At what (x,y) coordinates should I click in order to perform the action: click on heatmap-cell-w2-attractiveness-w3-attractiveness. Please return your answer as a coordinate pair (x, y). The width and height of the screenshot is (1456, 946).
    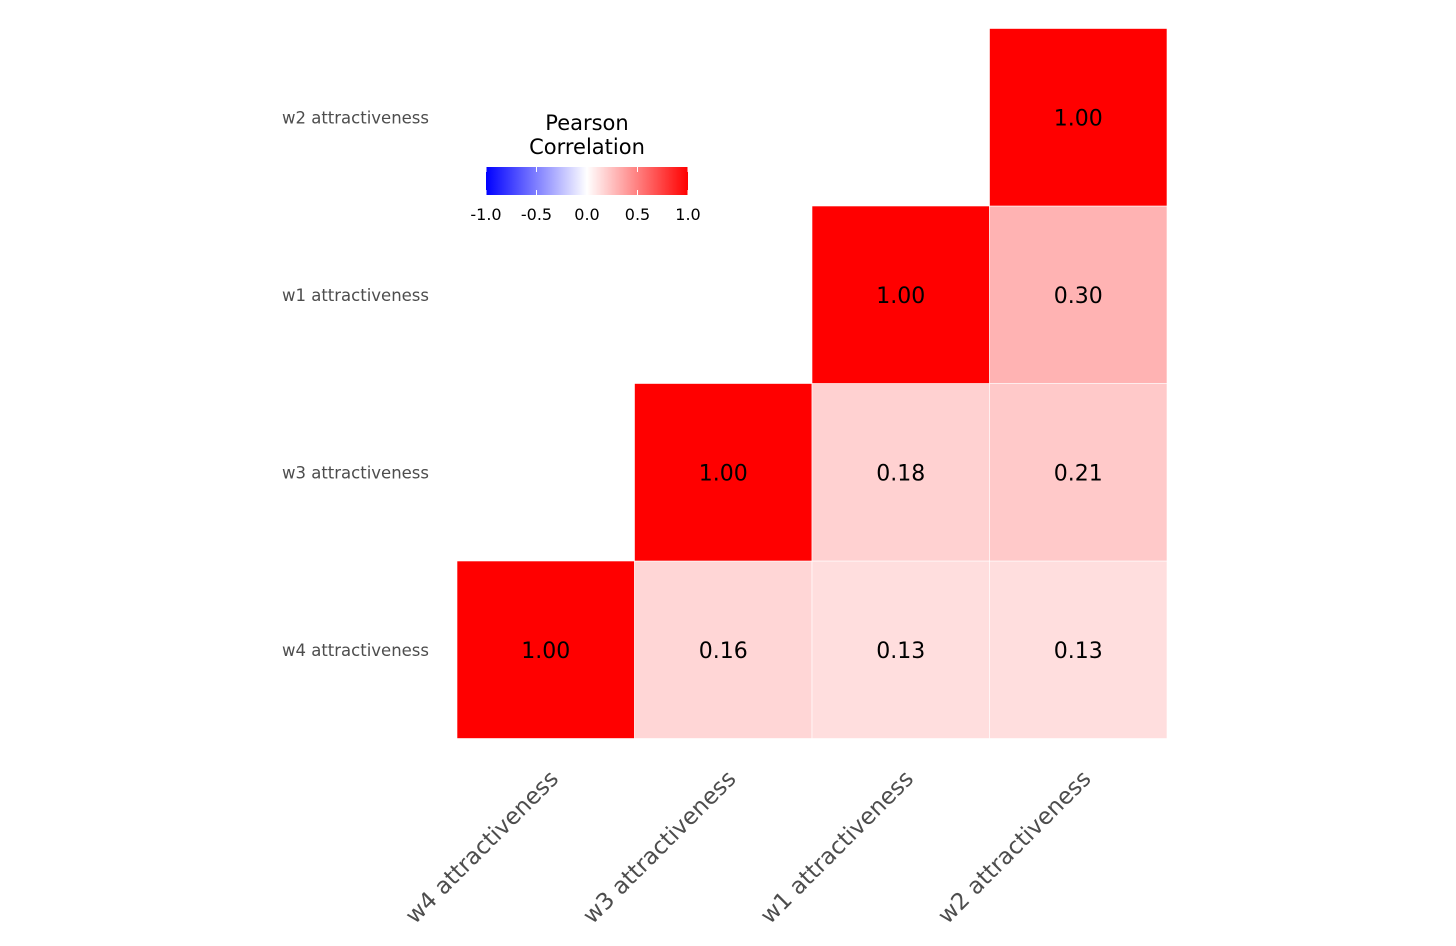
    Looking at the image, I should click on (1078, 472).